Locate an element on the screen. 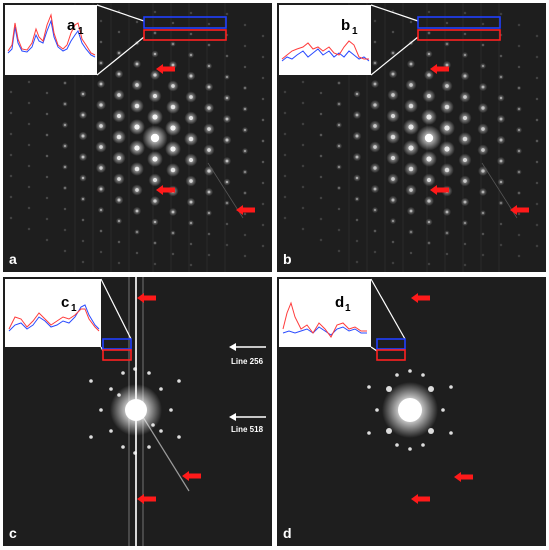 The width and height of the screenshot is (549, 550). red-arrow-upper-c is located at coordinates (146, 298).